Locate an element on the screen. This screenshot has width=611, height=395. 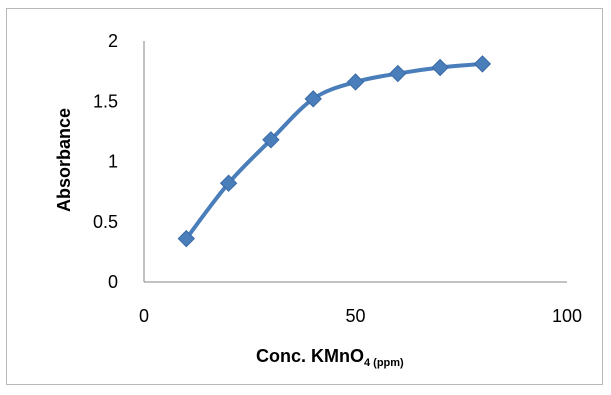
x-axis-title-main: Conc. KMnO is located at coordinates (310, 356).